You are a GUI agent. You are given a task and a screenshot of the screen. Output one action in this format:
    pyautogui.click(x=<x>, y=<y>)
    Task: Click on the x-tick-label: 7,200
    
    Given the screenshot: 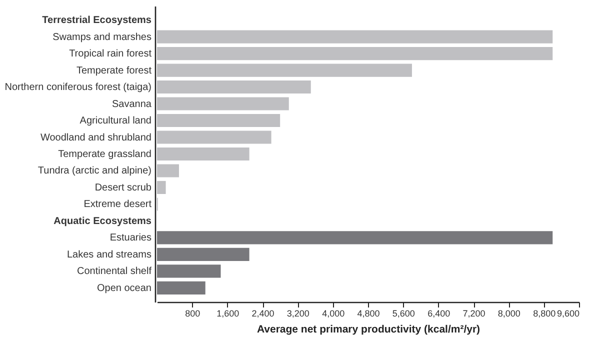 What is the action you would take?
    pyautogui.click(x=474, y=313)
    